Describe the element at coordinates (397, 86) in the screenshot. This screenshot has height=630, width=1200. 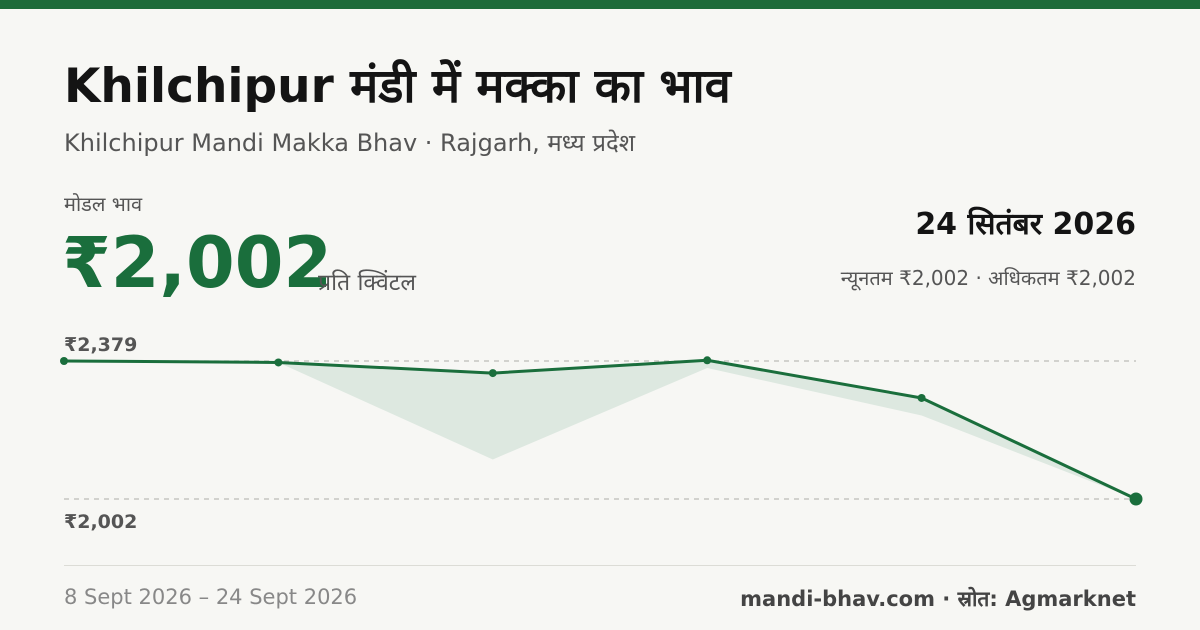
I see `page-title: Khilchipur मंडी में मक्का का भाव` at that location.